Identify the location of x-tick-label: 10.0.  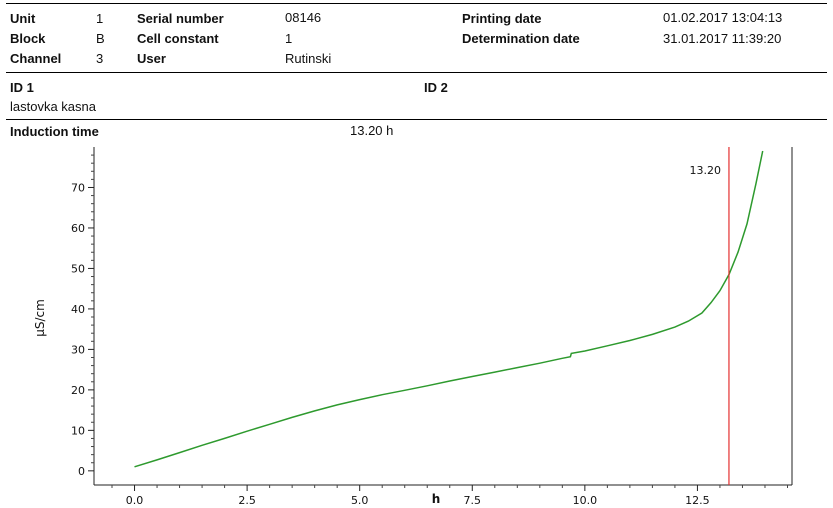
(585, 500).